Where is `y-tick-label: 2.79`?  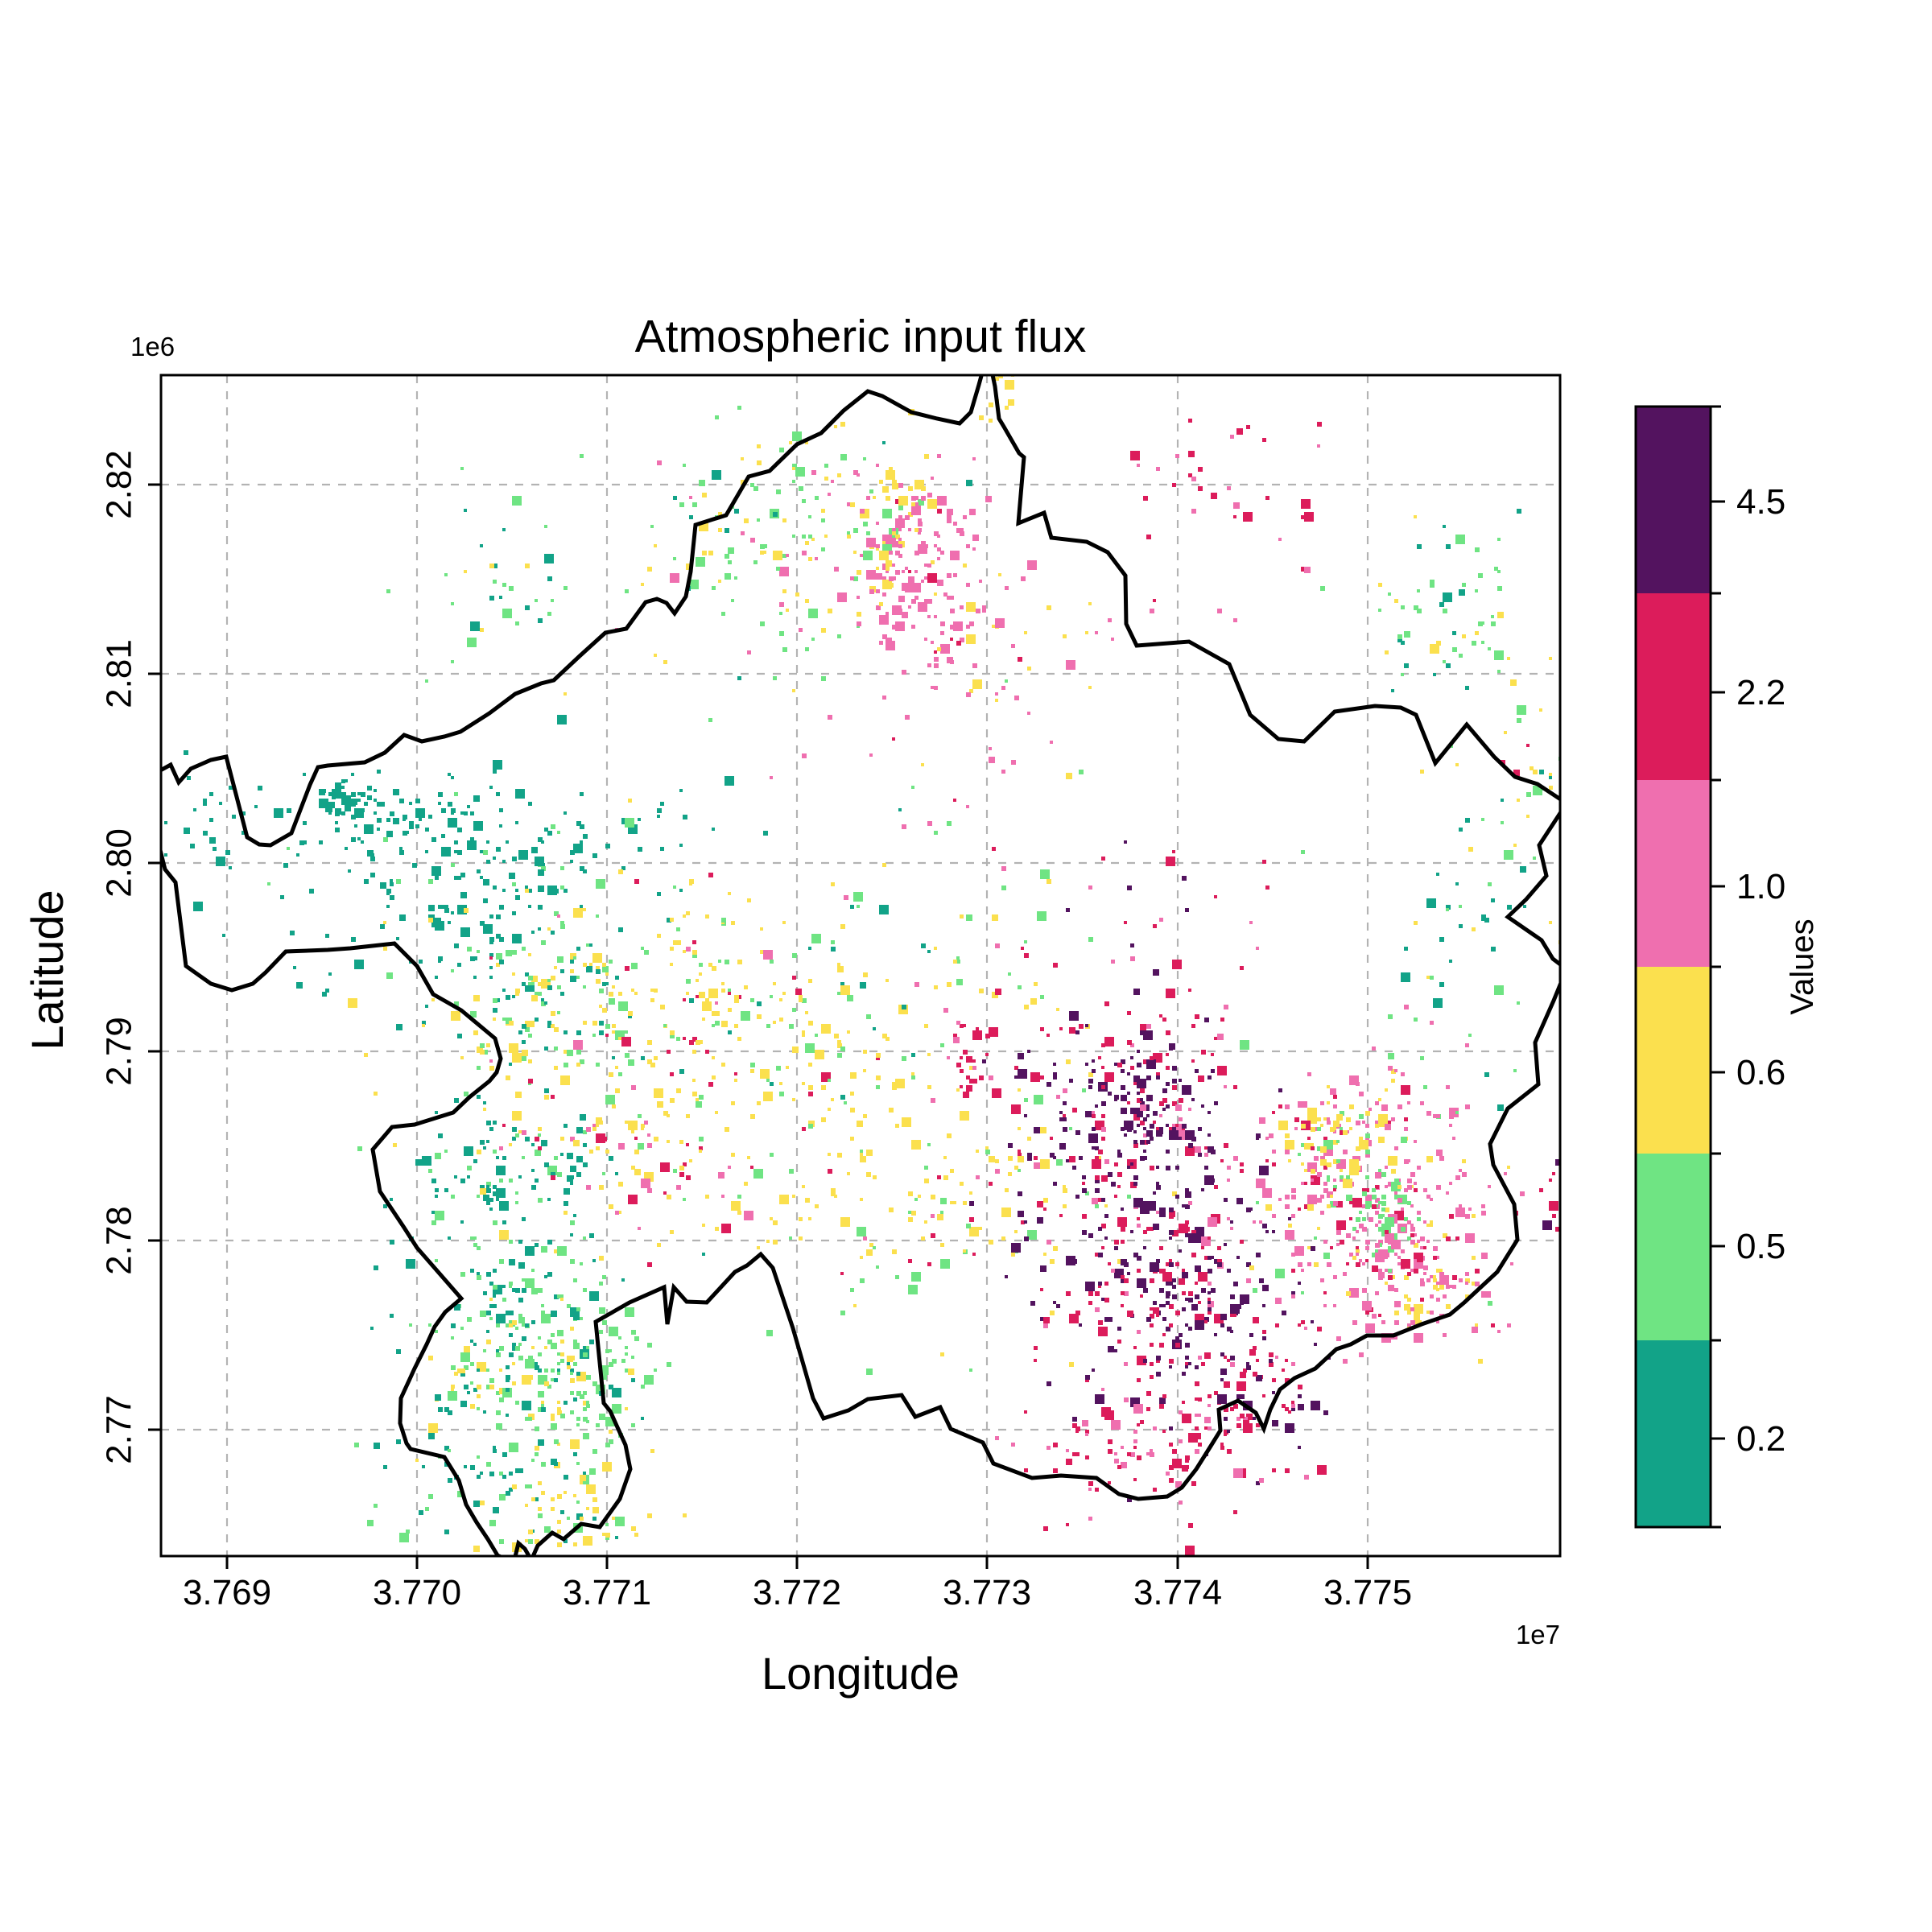 y-tick-label: 2.79 is located at coordinates (119, 1051).